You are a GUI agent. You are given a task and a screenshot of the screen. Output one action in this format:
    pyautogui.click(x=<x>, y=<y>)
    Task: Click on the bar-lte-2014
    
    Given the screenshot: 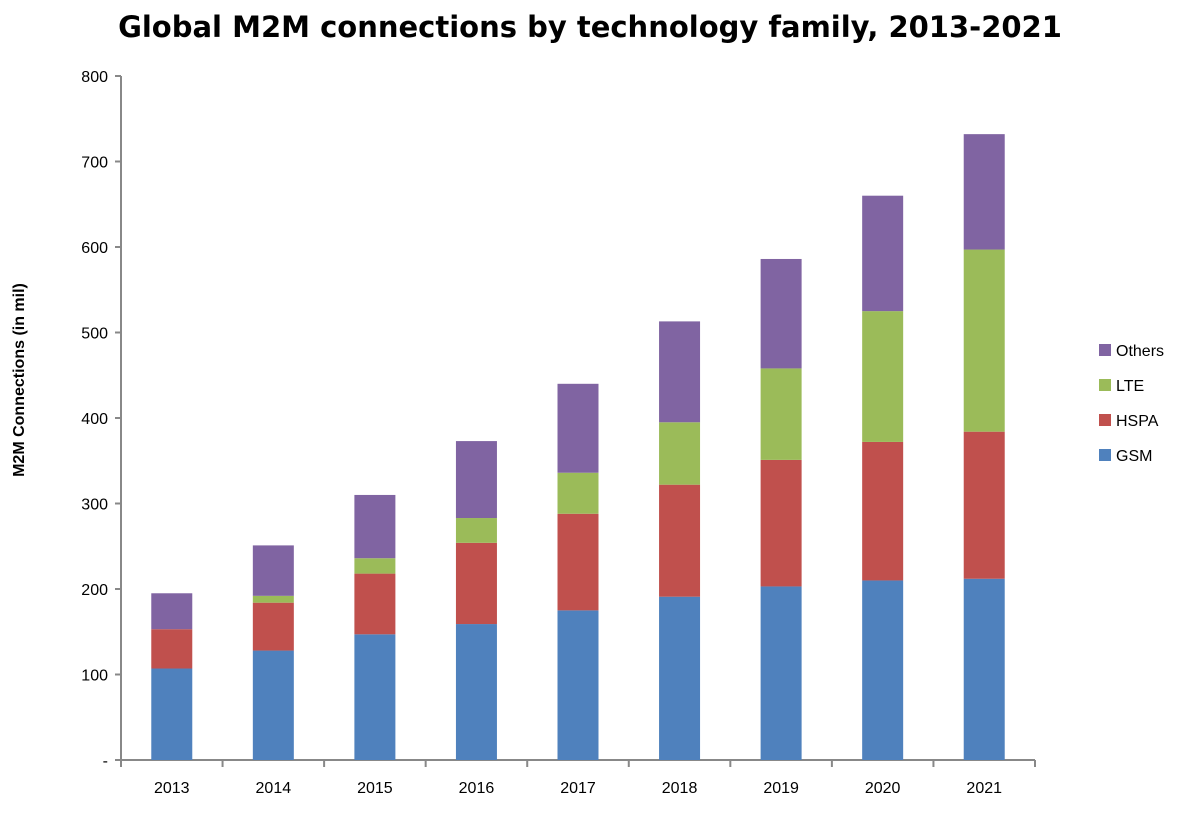 What is the action you would take?
    pyautogui.click(x=273, y=599)
    